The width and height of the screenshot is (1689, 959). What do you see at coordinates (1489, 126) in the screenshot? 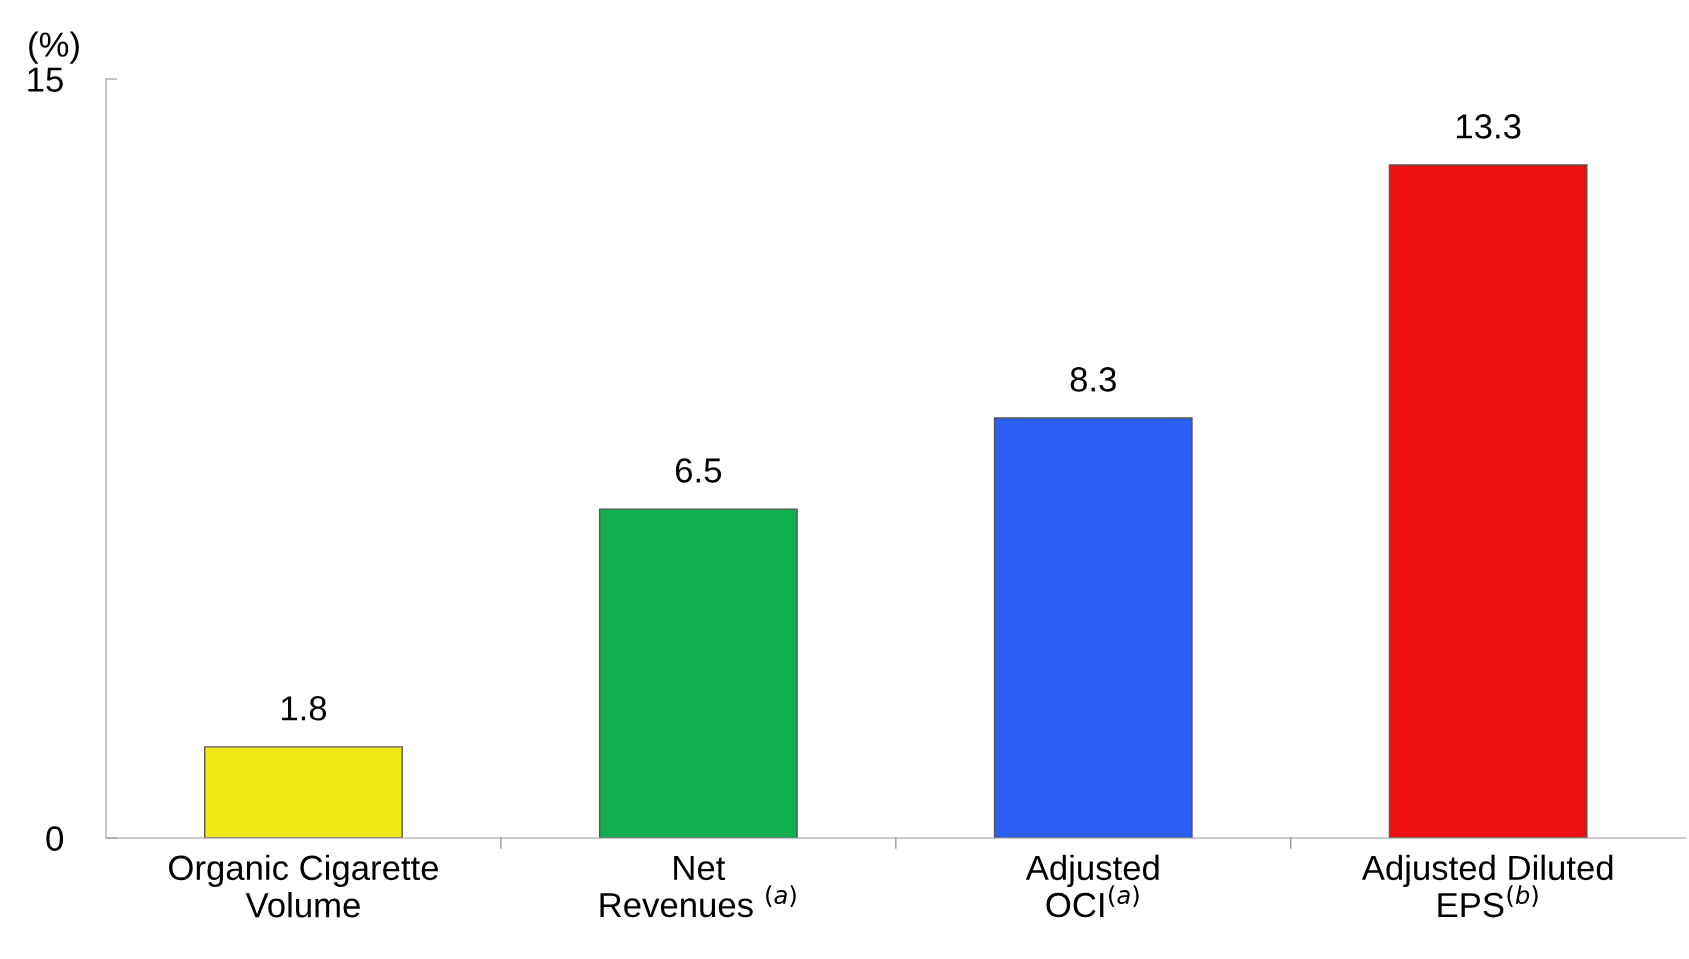
I see `data-label: 13.3` at bounding box center [1489, 126].